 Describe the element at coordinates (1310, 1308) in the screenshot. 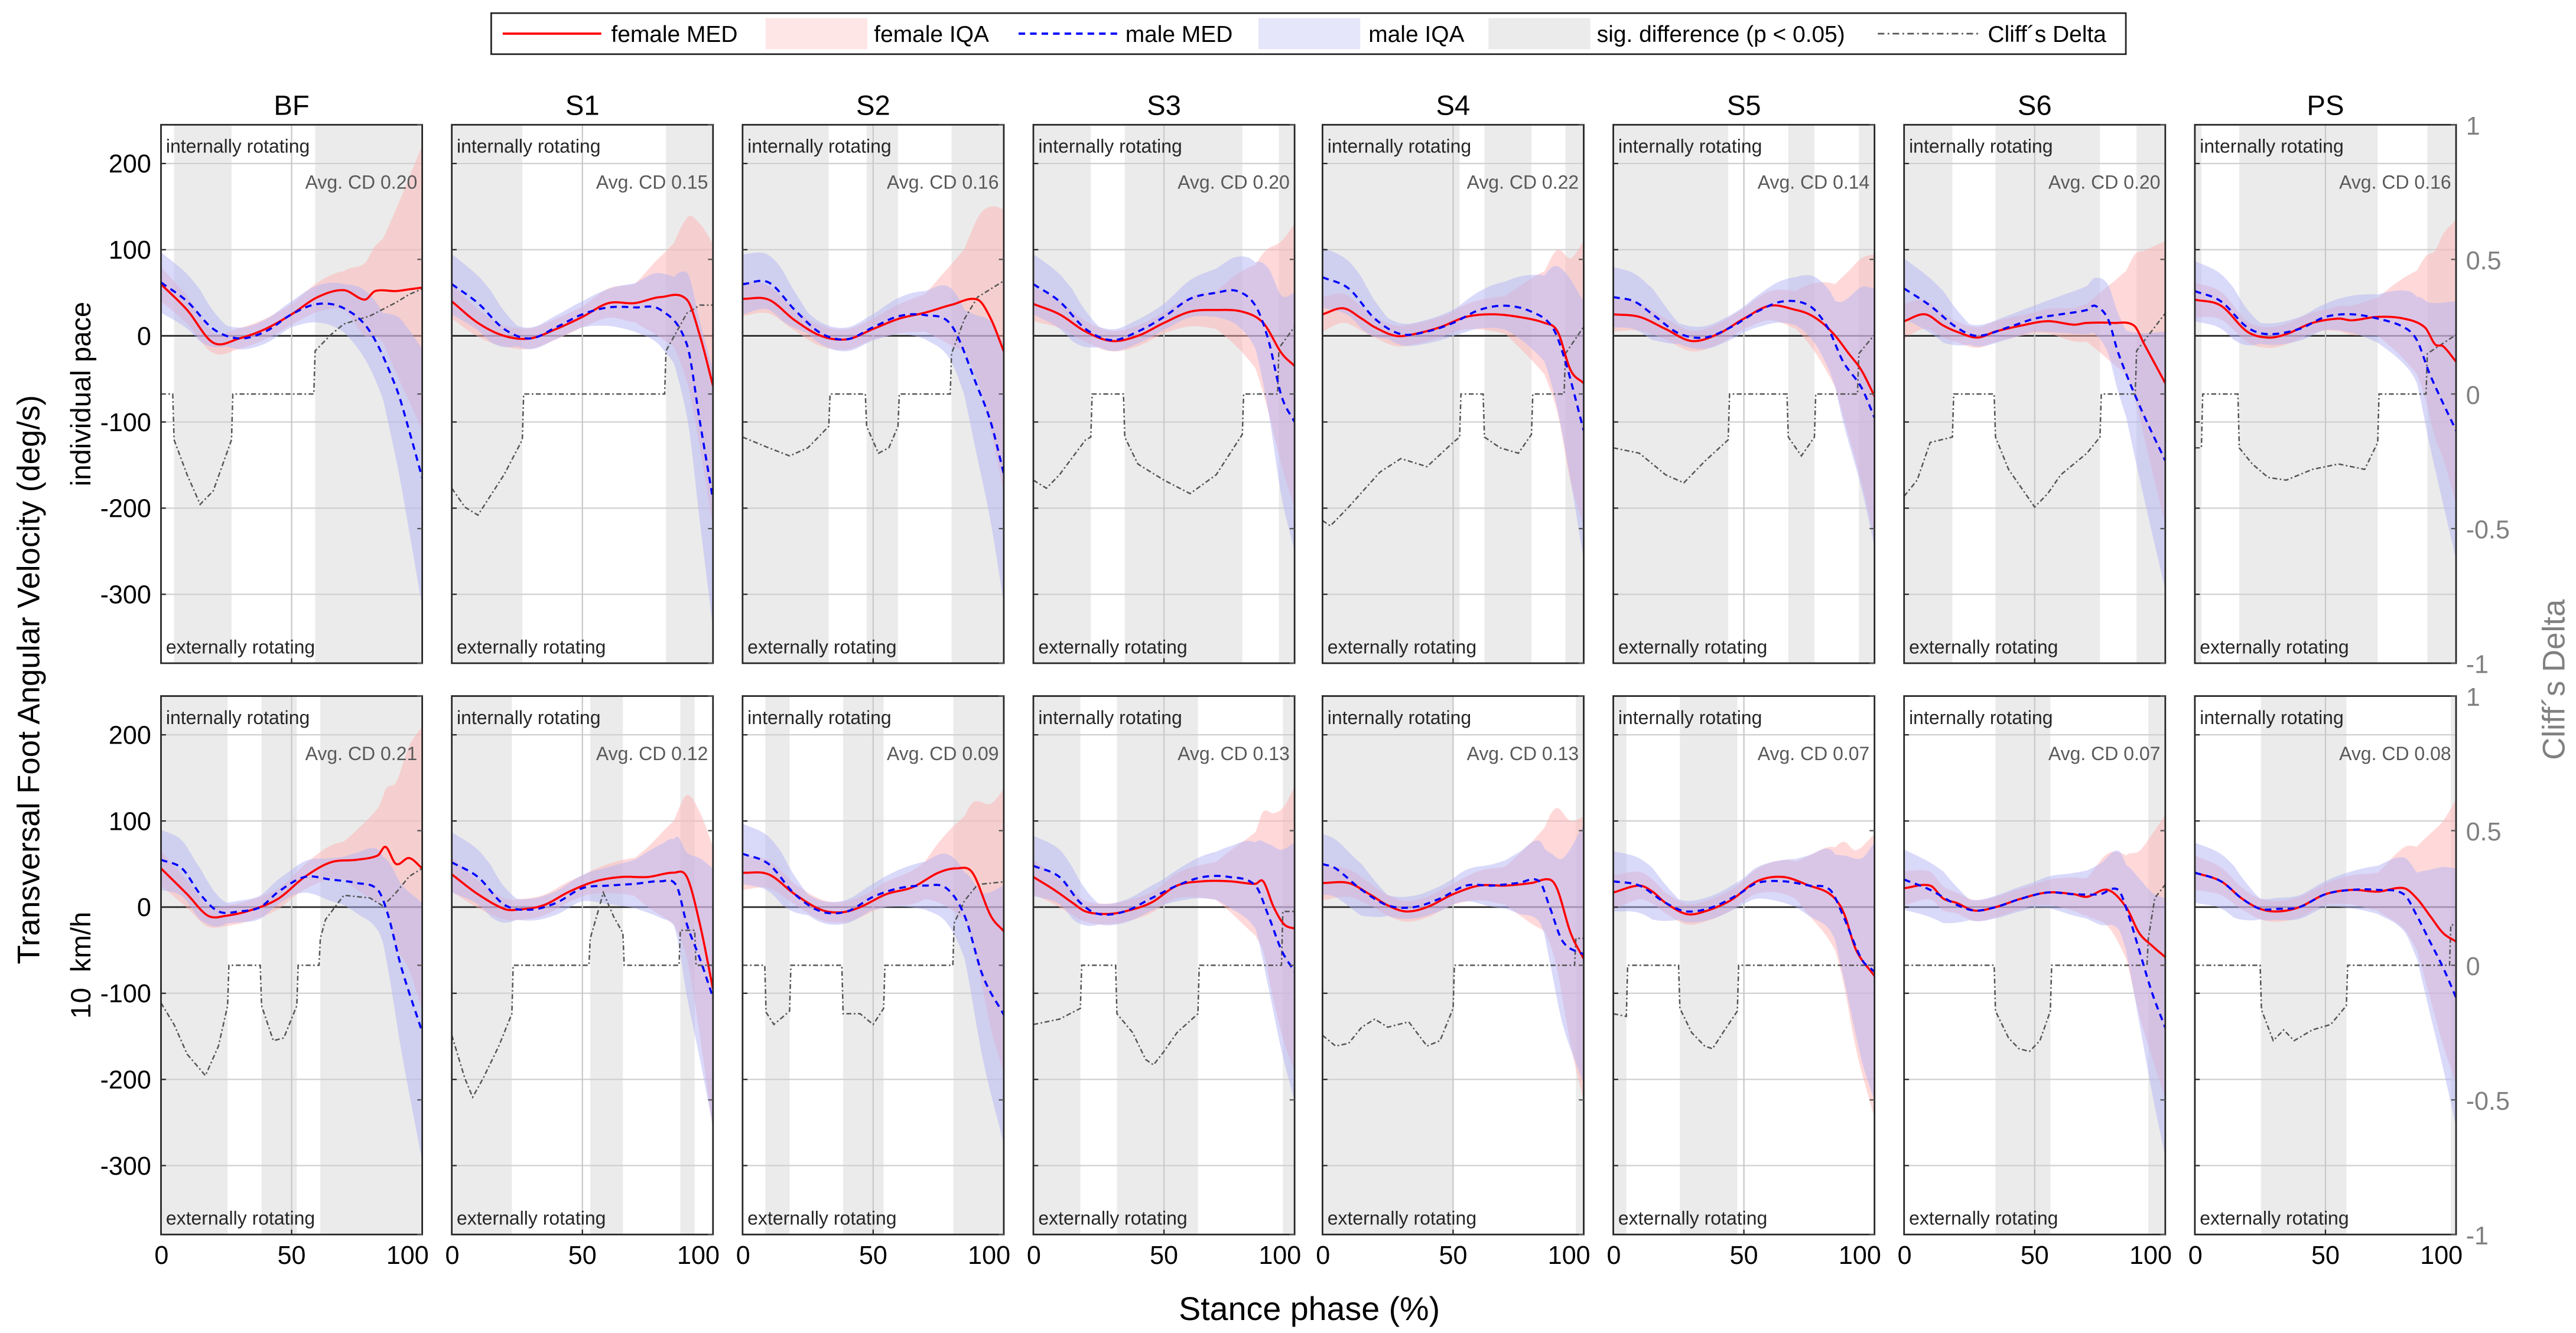

I see `x-axis-label: Stance phase (%)` at that location.